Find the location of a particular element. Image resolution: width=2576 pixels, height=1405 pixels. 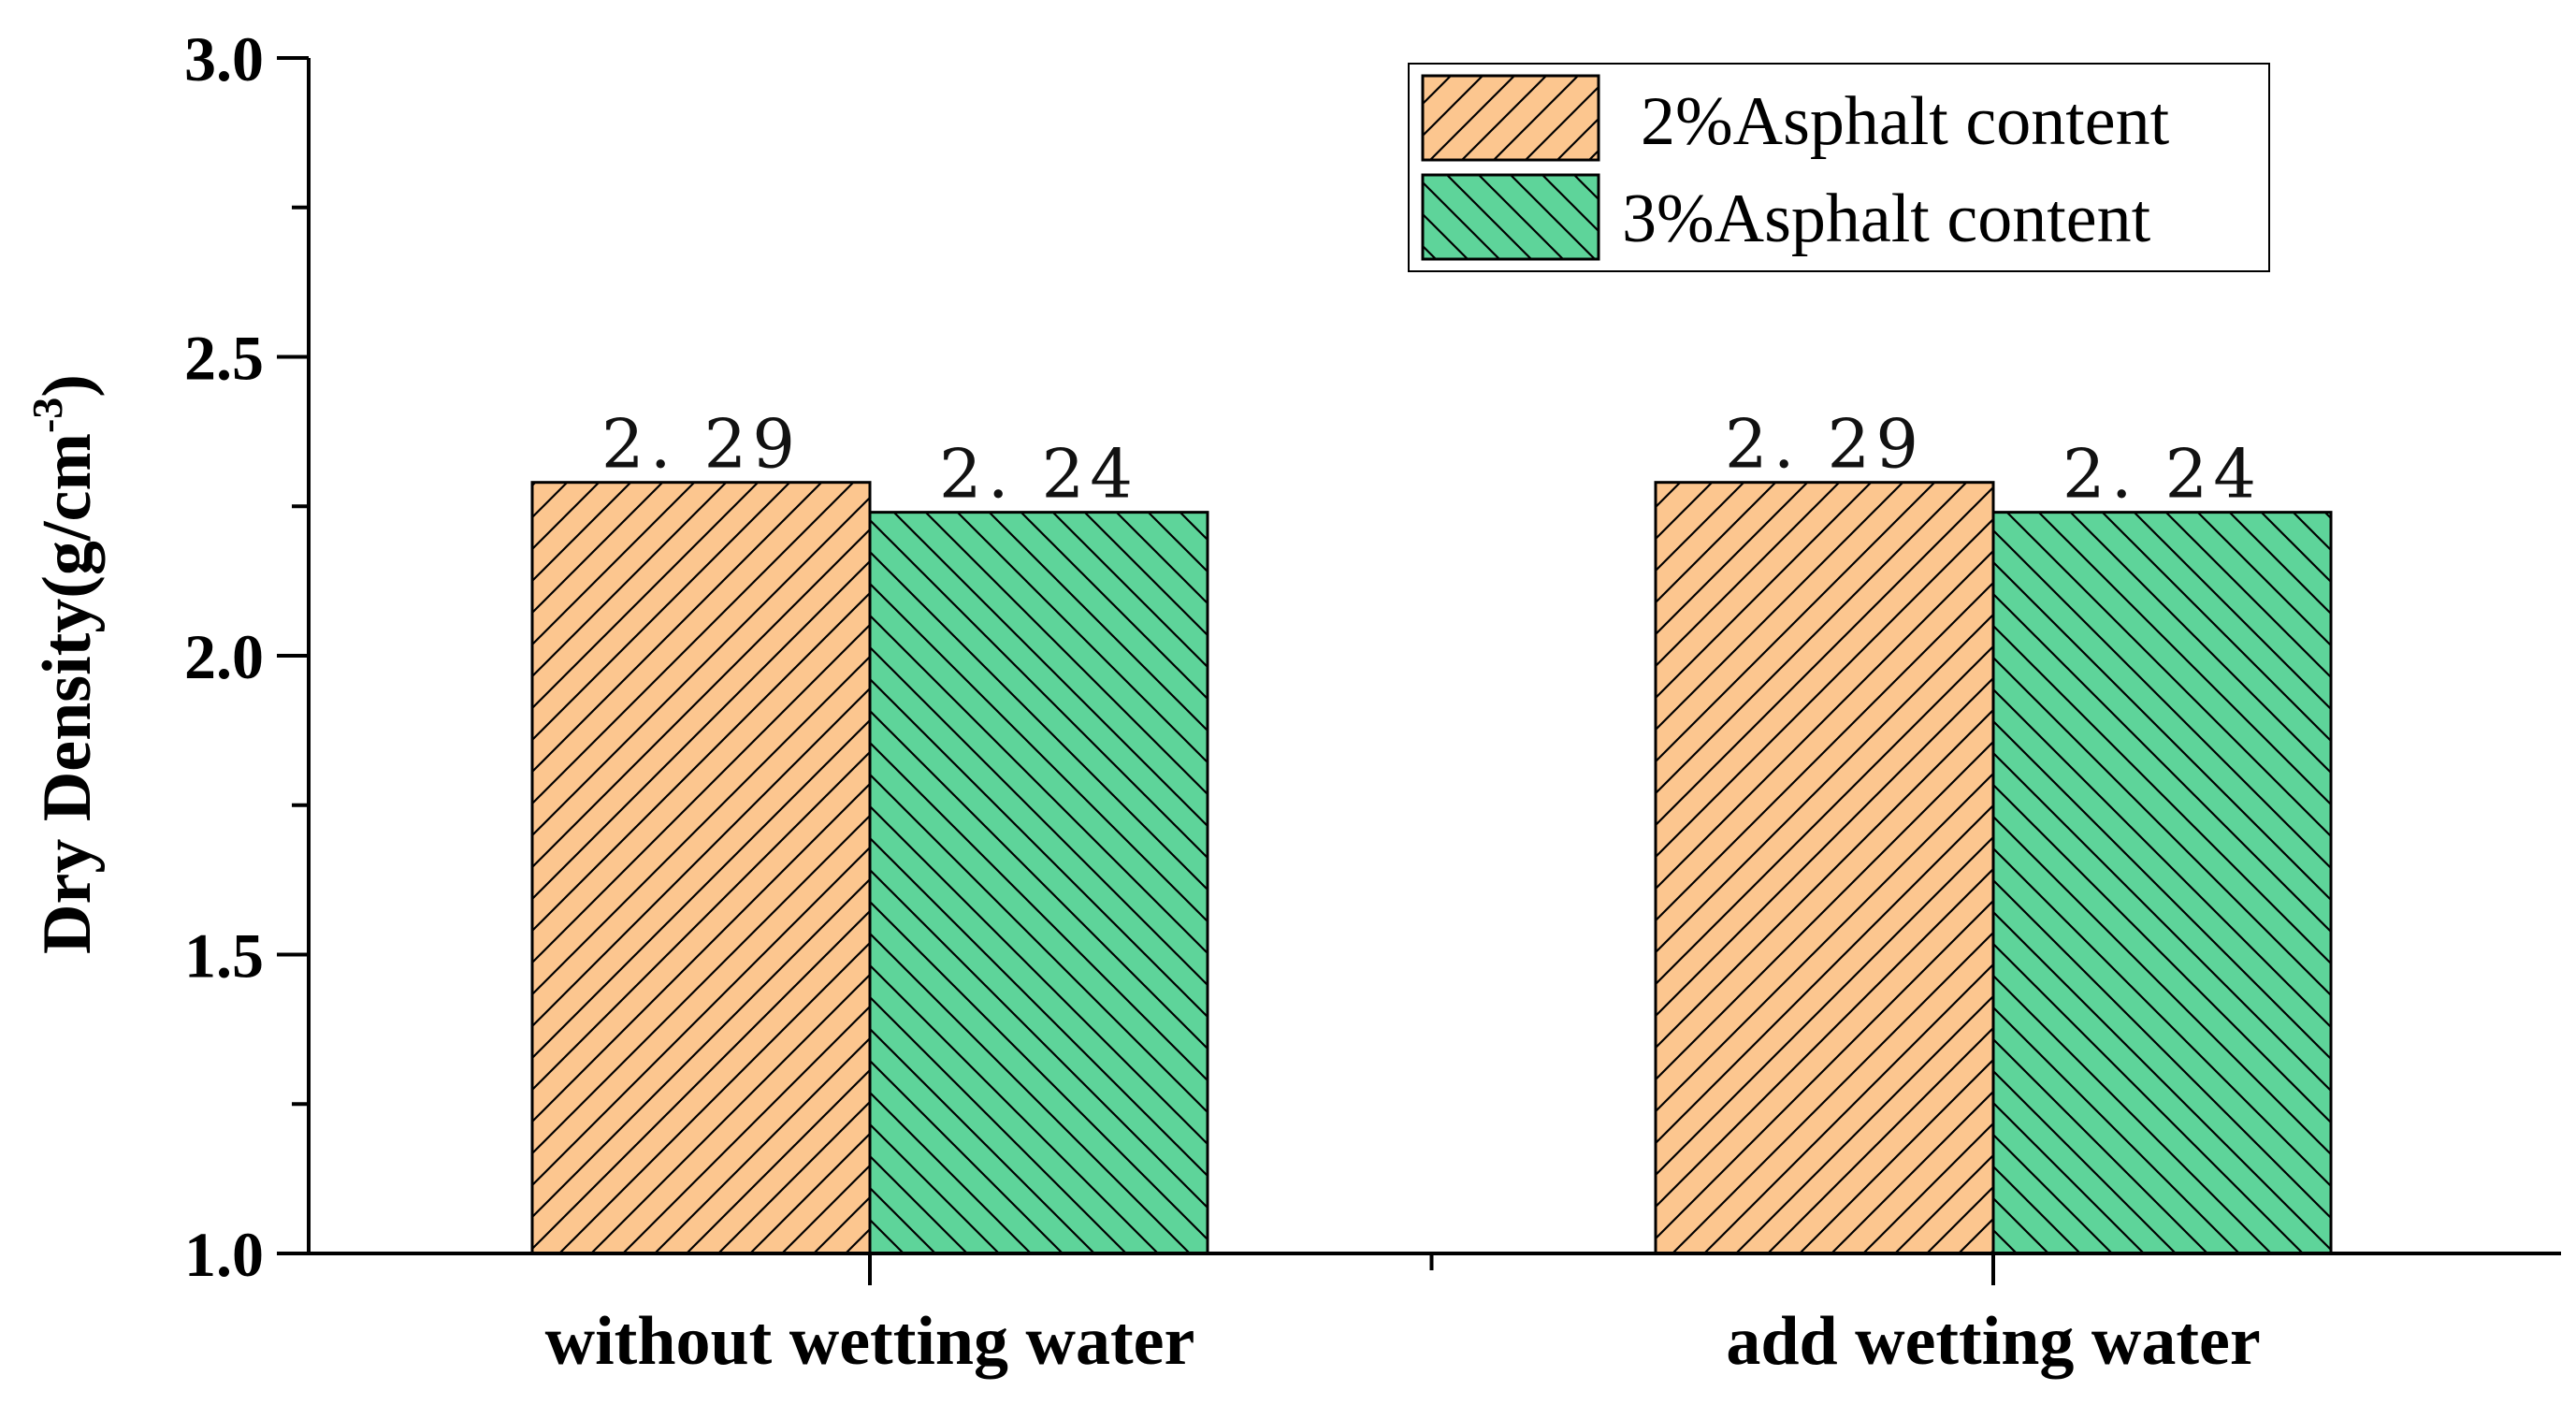

legend-swatch-3pct is located at coordinates (1510, 217).